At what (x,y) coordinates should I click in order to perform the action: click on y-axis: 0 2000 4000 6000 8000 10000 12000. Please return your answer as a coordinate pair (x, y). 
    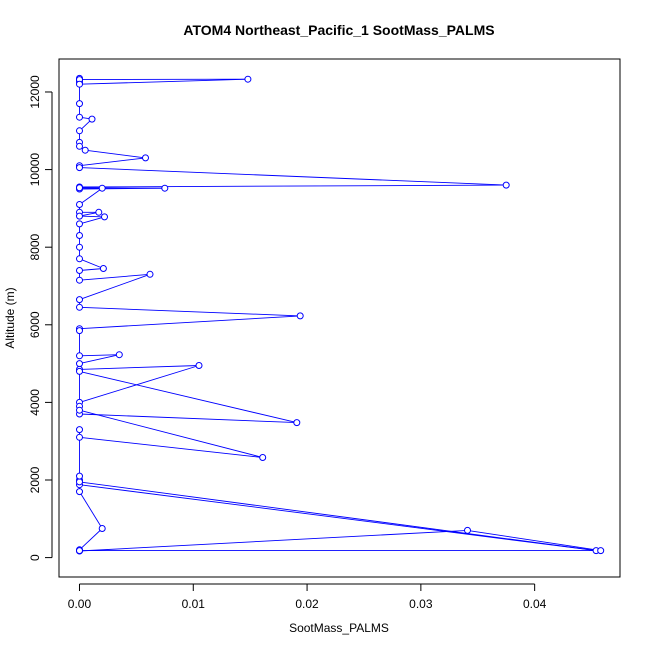
    Looking at the image, I should click on (40, 318).